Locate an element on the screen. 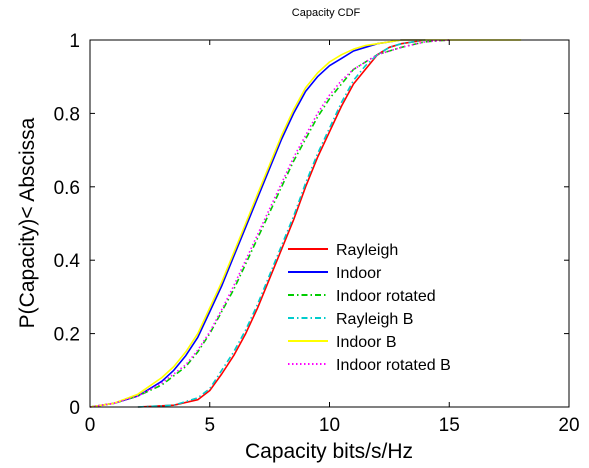 The height and width of the screenshot is (468, 589). legend-label: Indoor is located at coordinates (359, 273).